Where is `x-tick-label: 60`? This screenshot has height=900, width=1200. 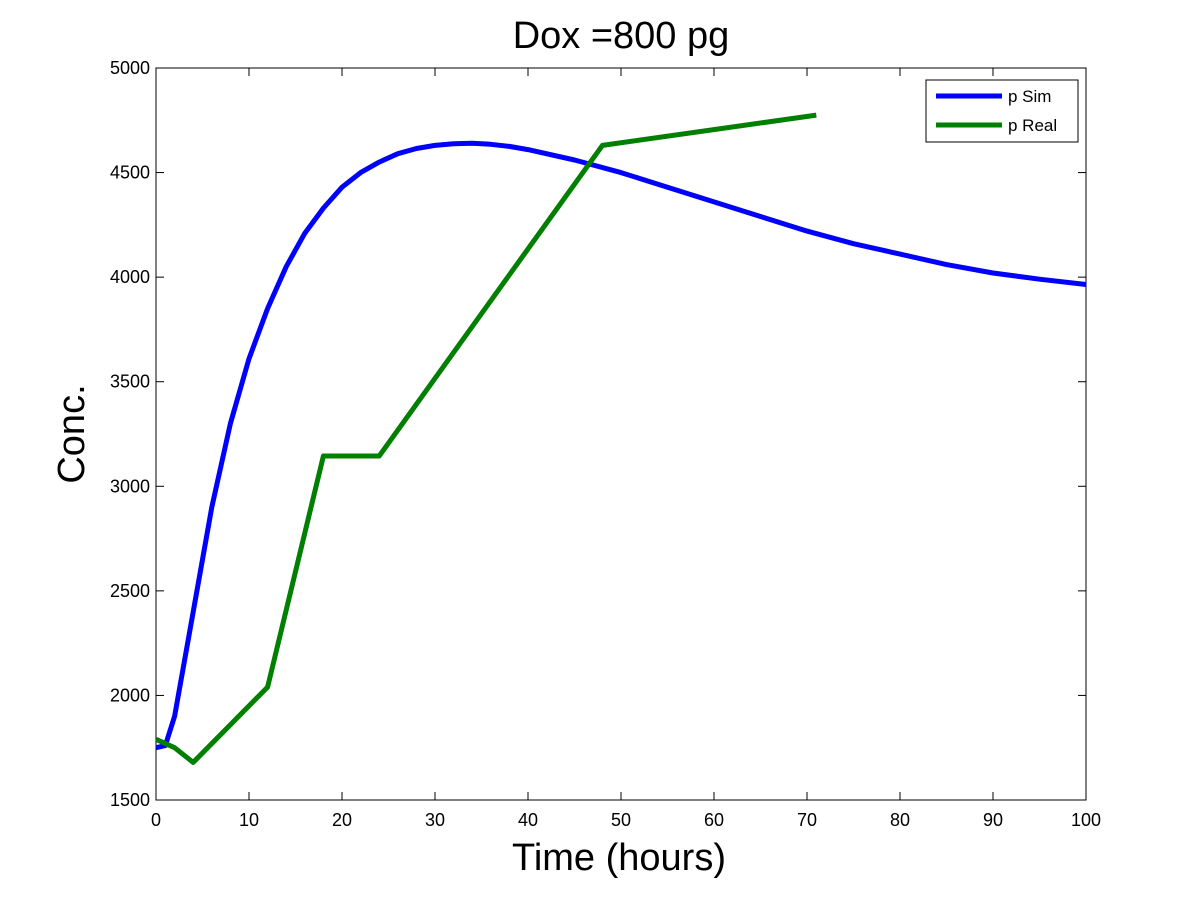 x-tick-label: 60 is located at coordinates (714, 820).